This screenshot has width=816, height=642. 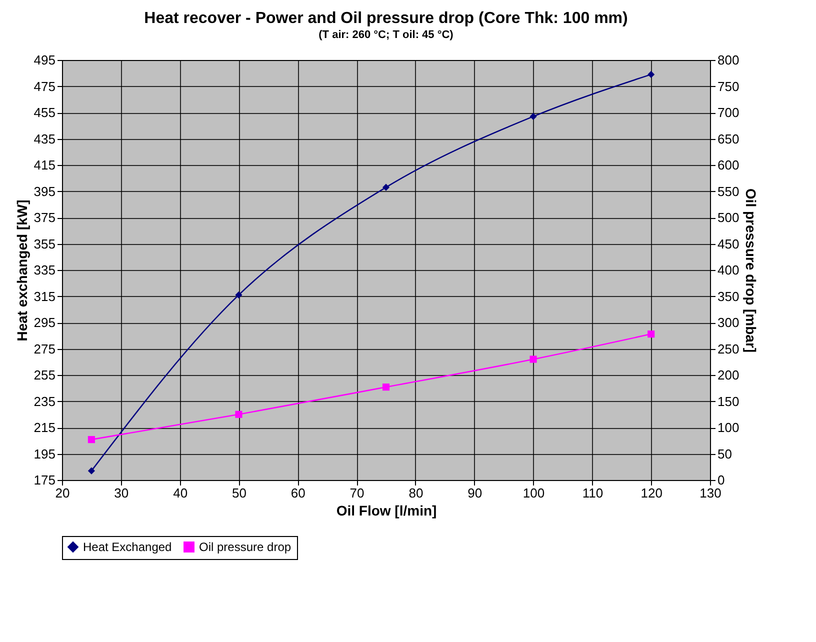 I want to click on legend-label: Oil pressure drop, so click(x=245, y=547).